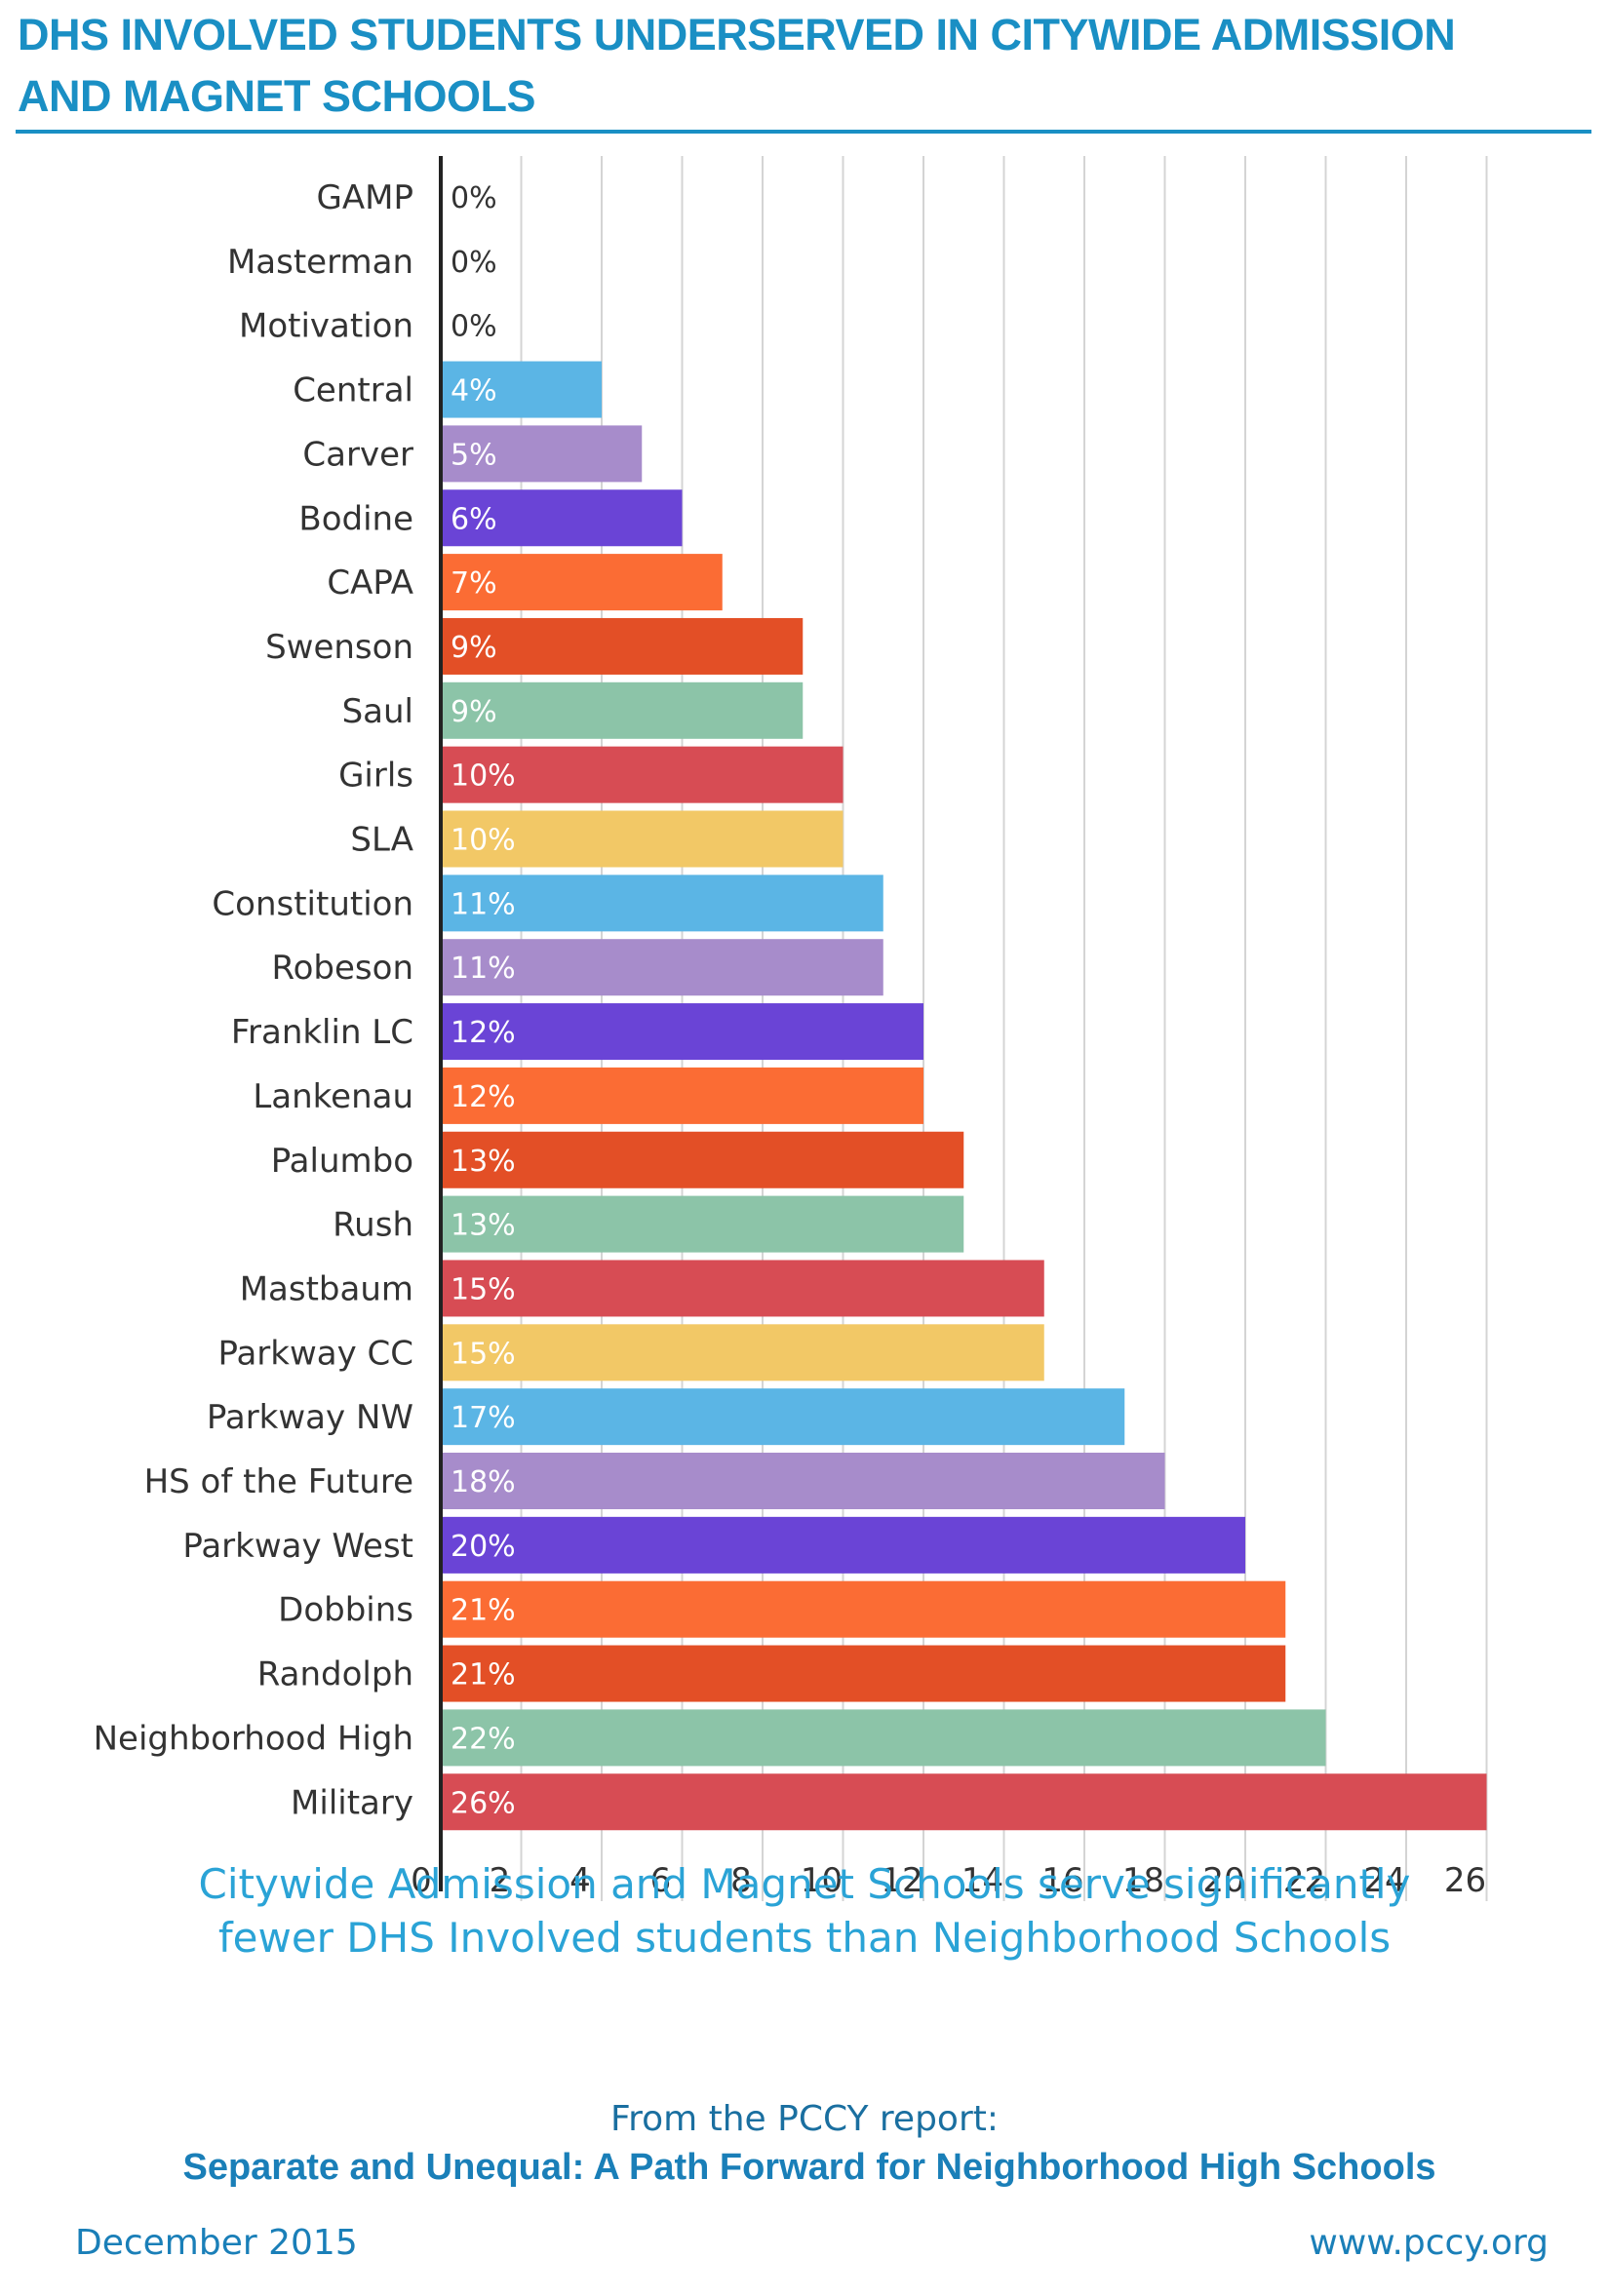 This screenshot has width=1609, height=2296. I want to click on bar-franklin-lc, so click(682, 1032).